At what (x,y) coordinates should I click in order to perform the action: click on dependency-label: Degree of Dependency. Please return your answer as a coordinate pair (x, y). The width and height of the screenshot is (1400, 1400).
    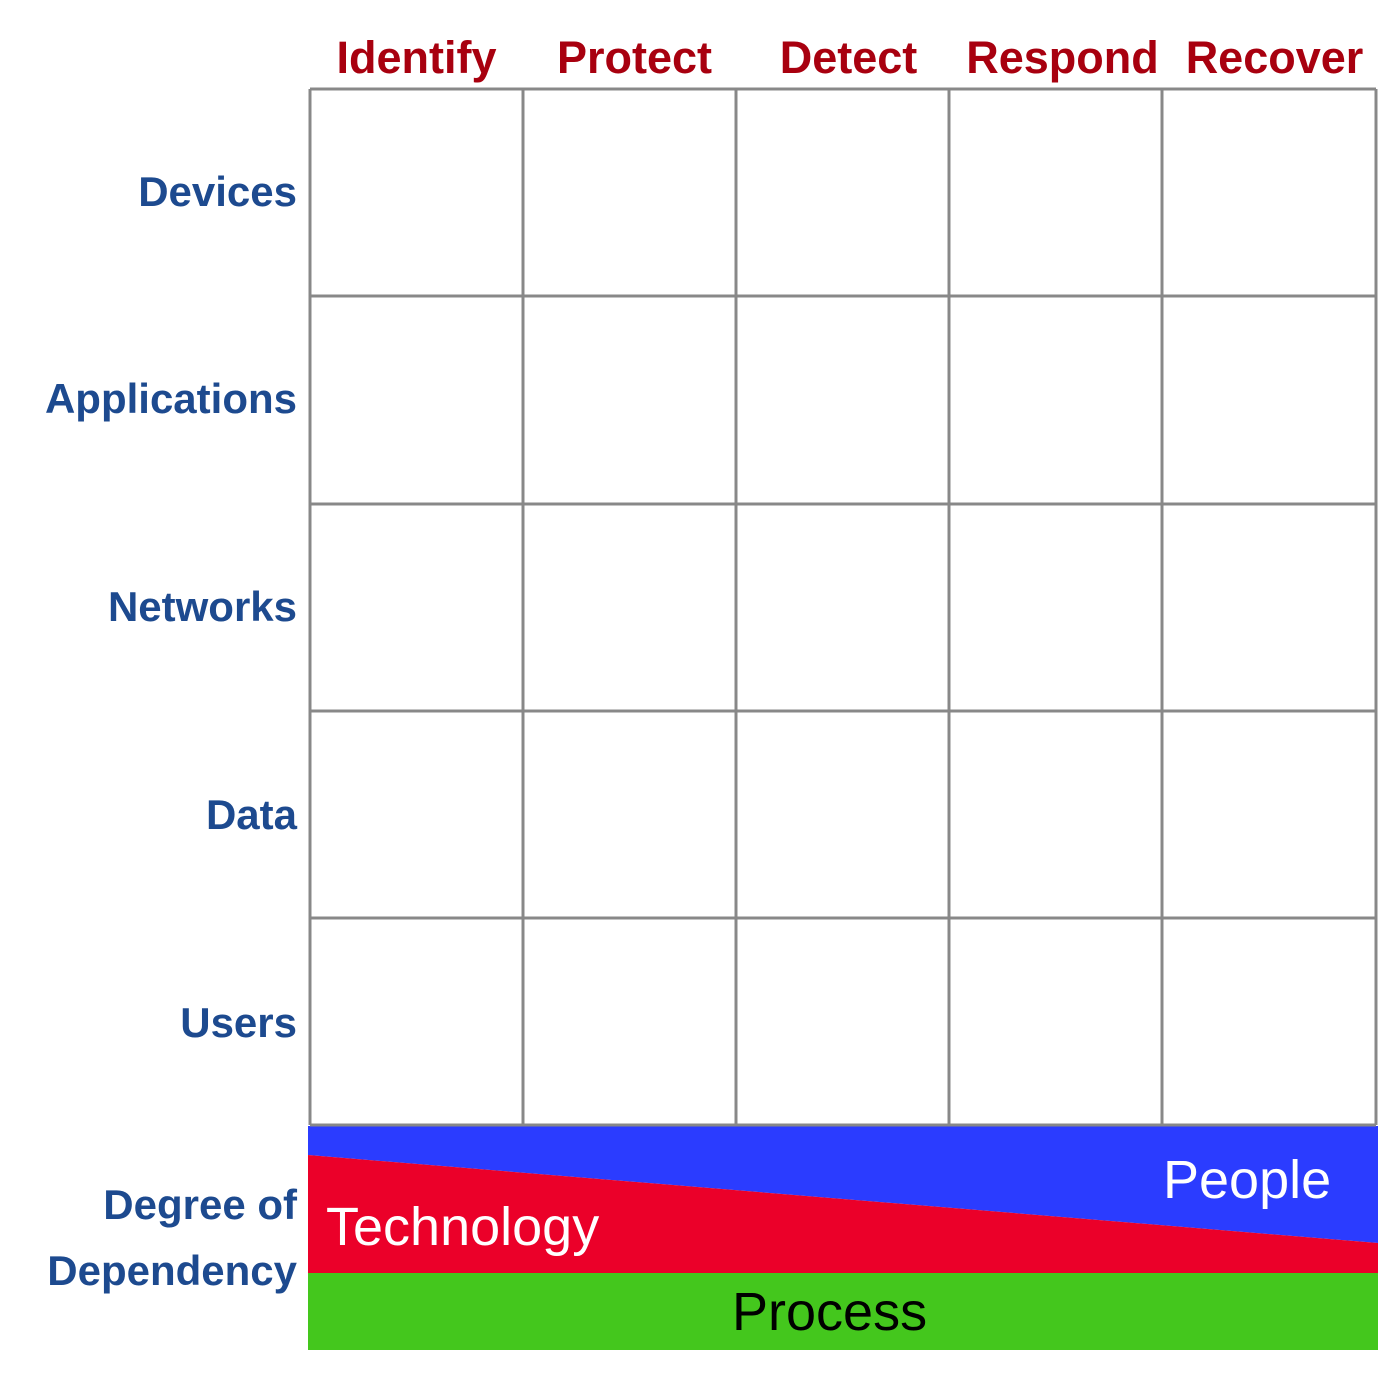
    Looking at the image, I should click on (148, 1238).